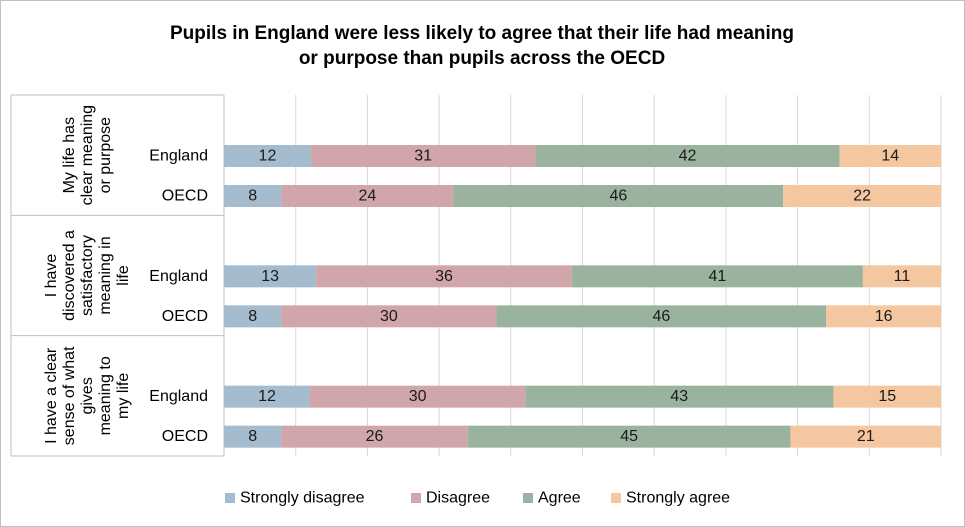 The height and width of the screenshot is (527, 965). What do you see at coordinates (559, 498) in the screenshot?
I see `legend-label: Agree` at bounding box center [559, 498].